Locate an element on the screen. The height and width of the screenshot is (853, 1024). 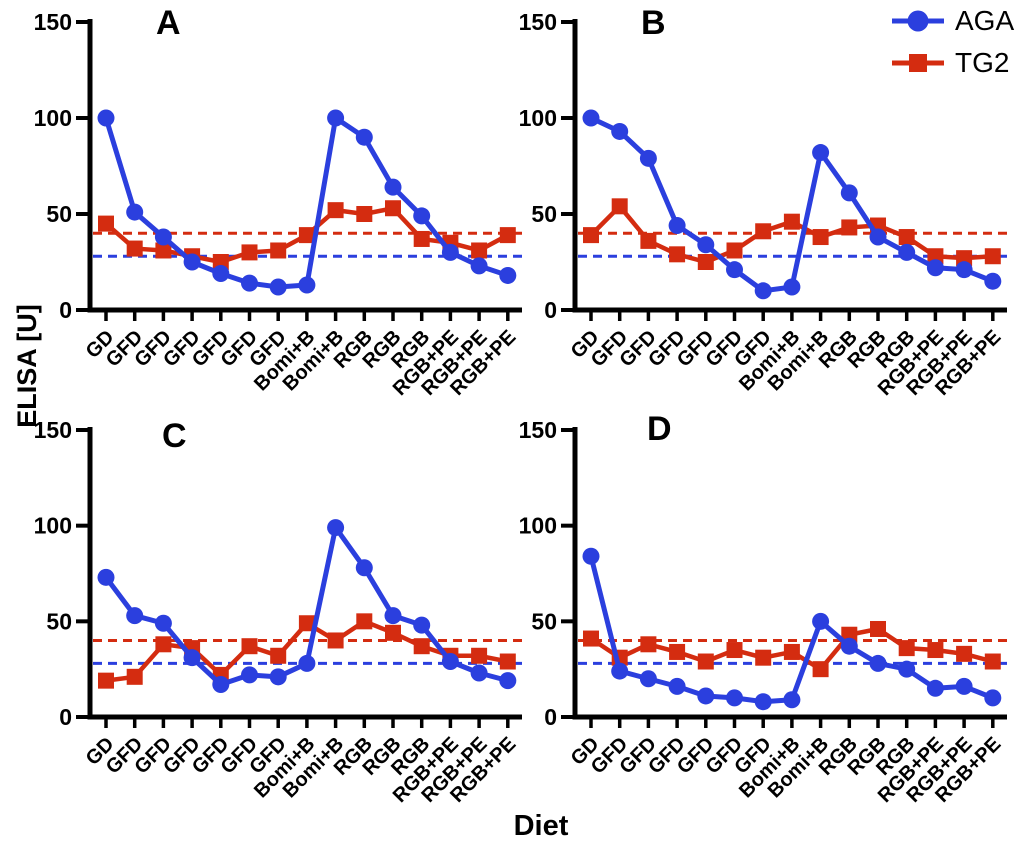
panel-label: A is located at coordinates (168, 23).